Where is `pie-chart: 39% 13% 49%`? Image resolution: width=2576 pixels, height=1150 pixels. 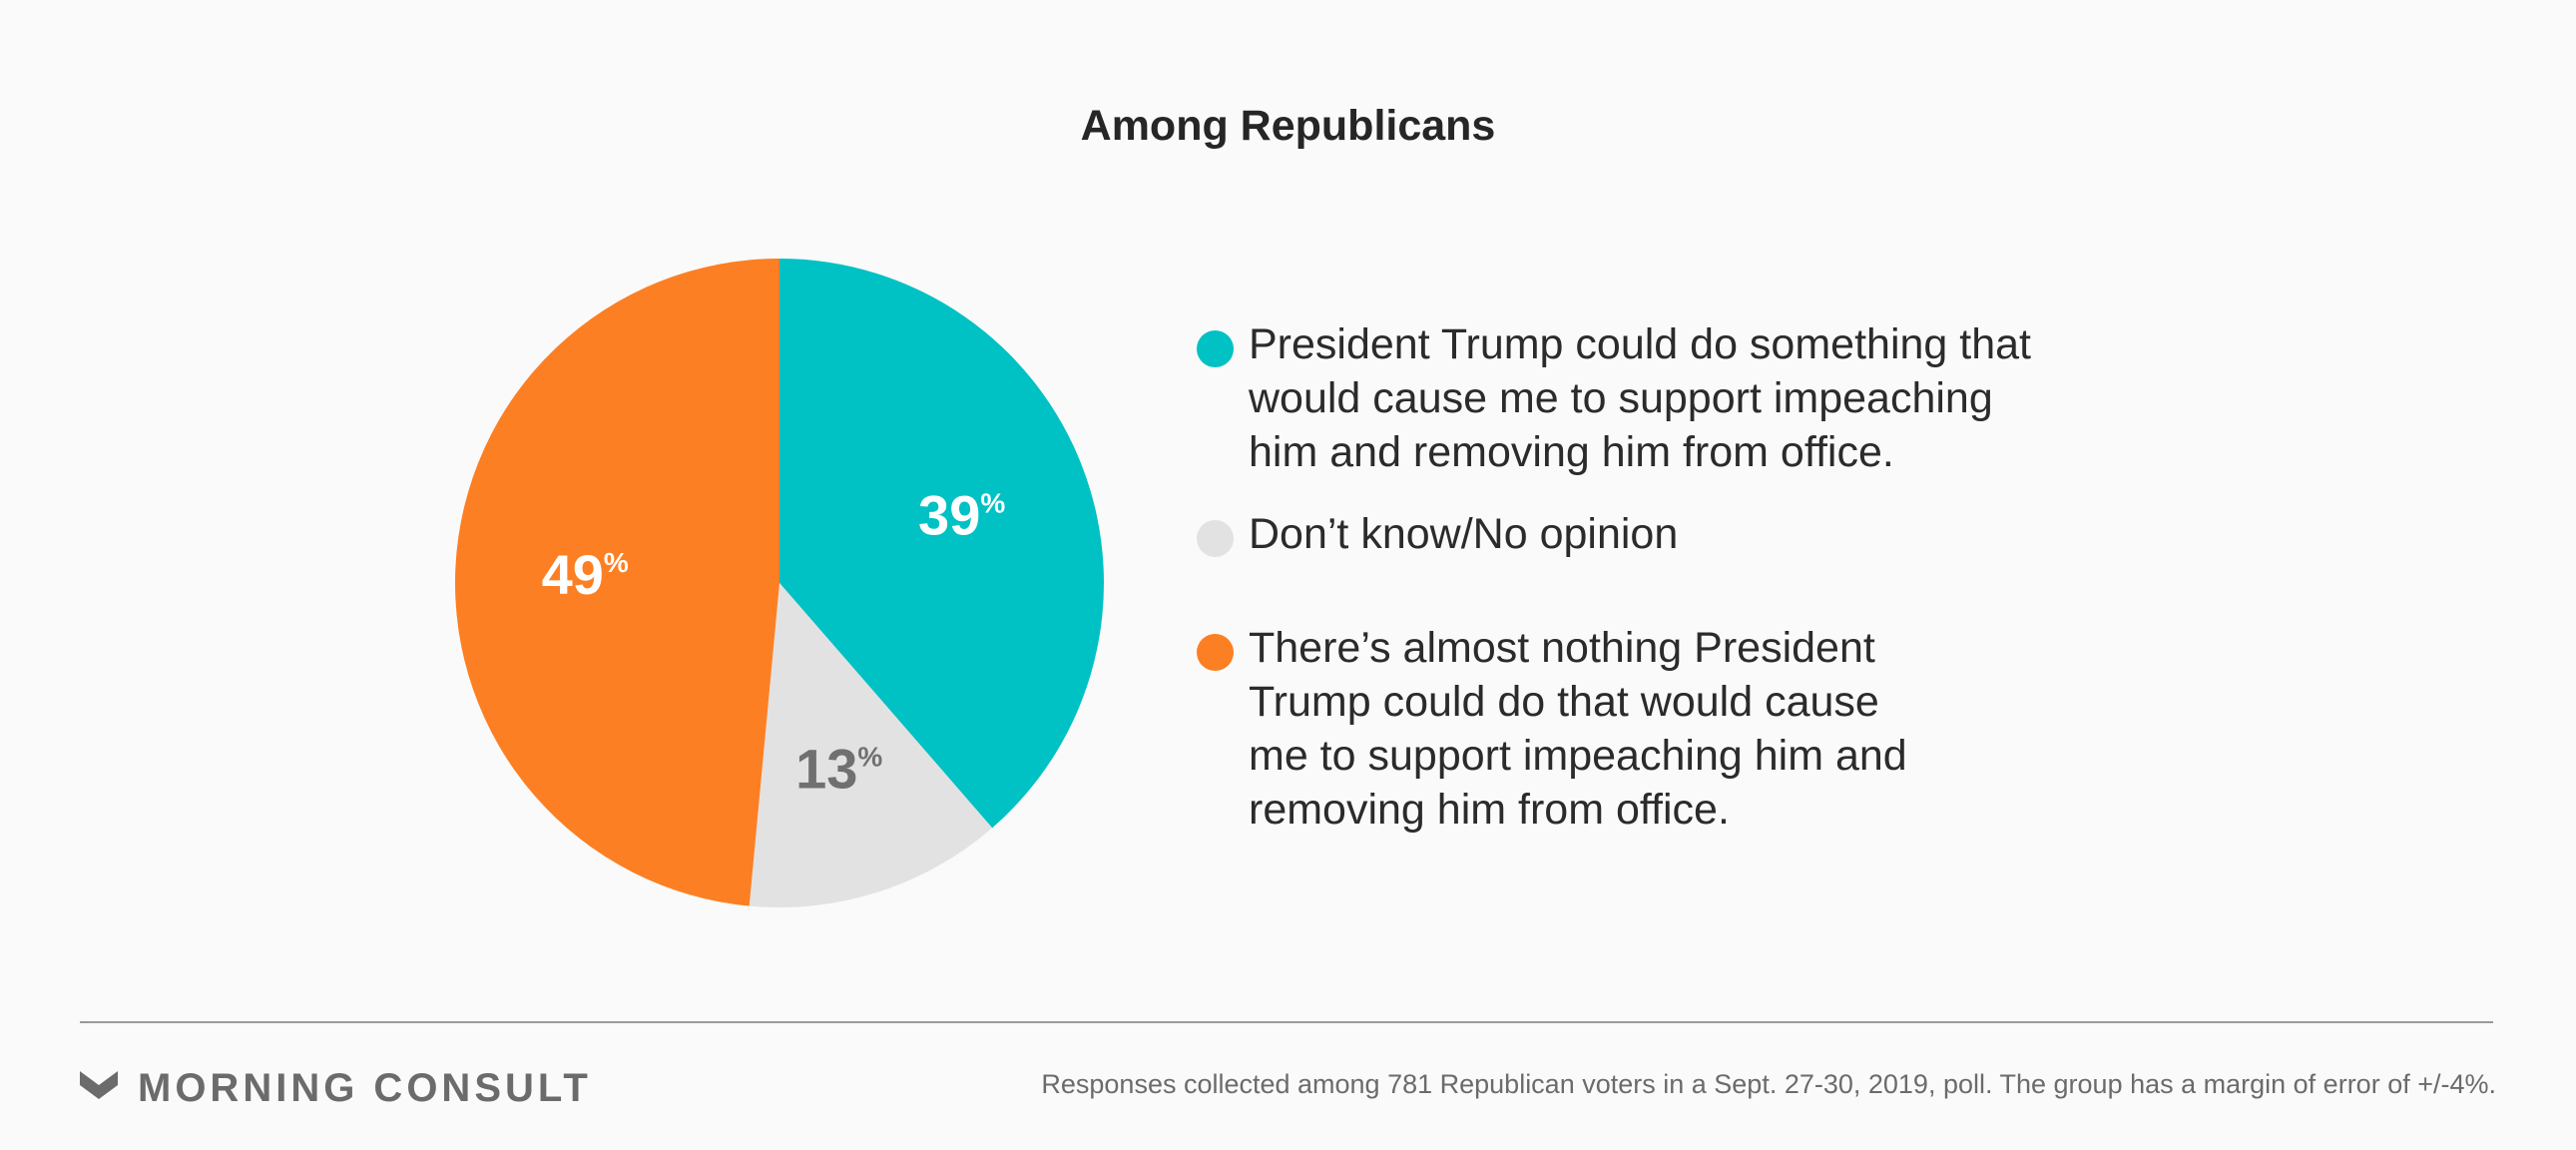 pie-chart: 39% 13% 49% is located at coordinates (780, 583).